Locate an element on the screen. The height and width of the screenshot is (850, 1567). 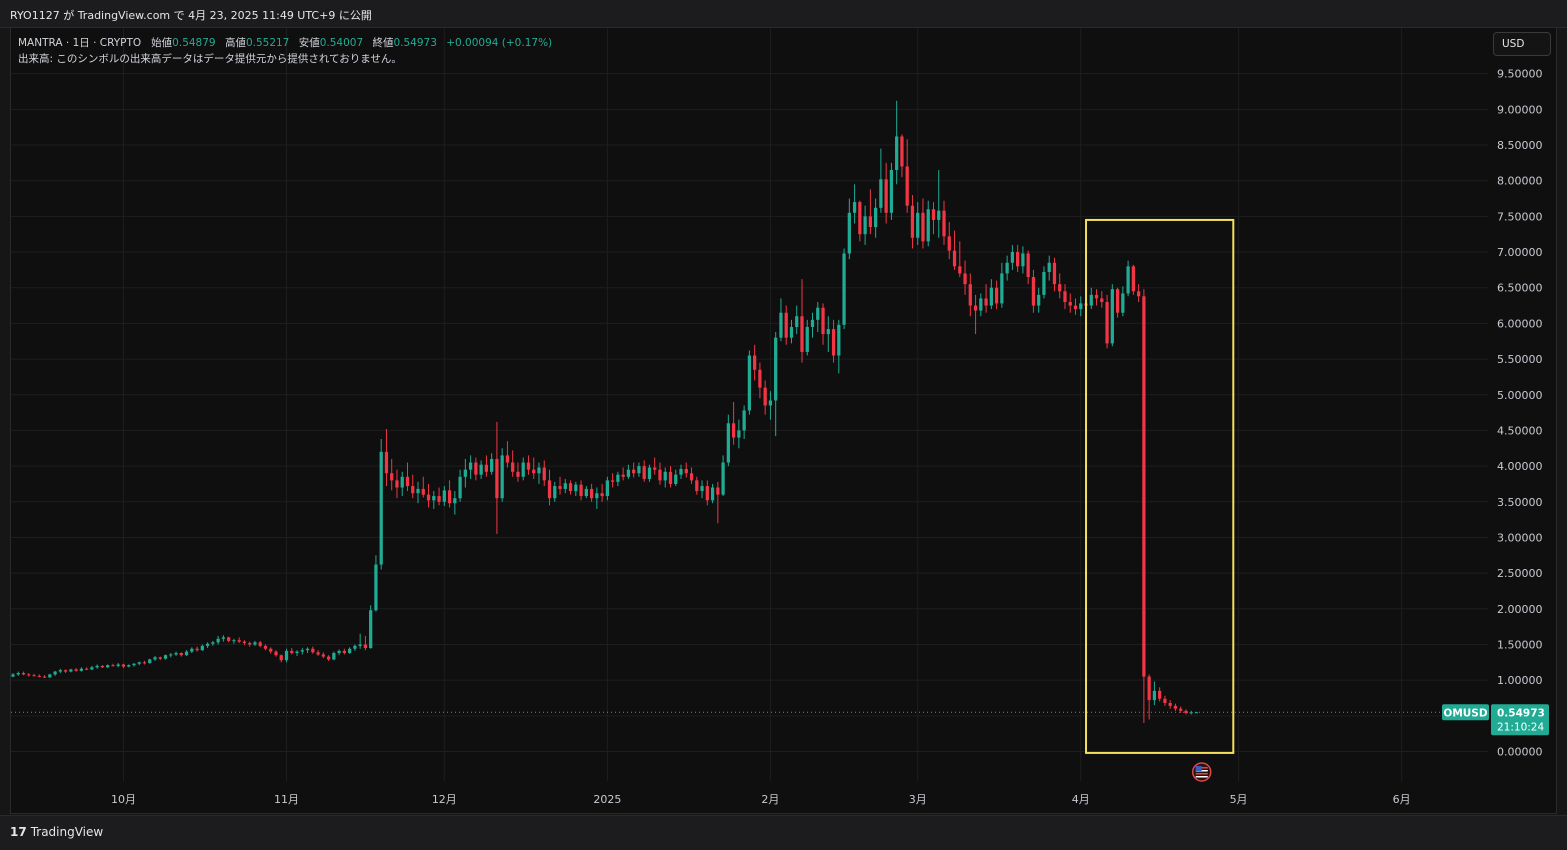
currency-button: USD is located at coordinates (1522, 44).